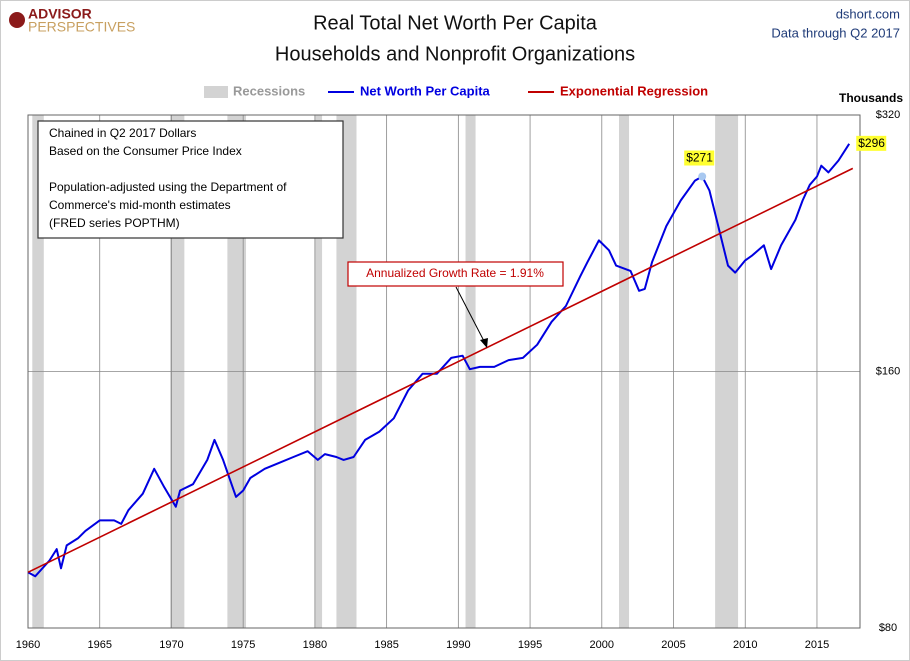  What do you see at coordinates (269, 90) in the screenshot?
I see `legend-label: Recessions` at bounding box center [269, 90].